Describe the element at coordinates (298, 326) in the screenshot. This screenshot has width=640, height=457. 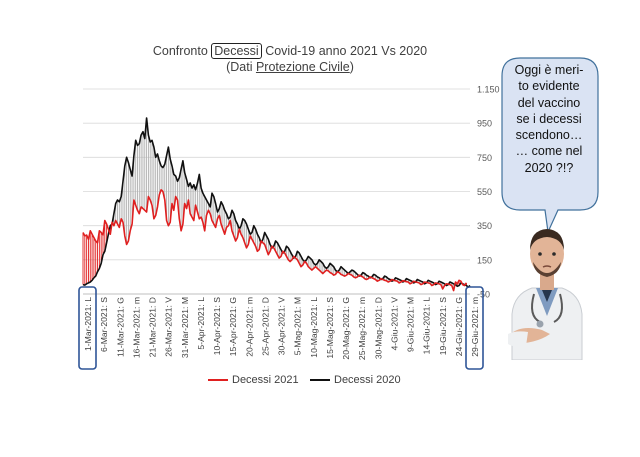
I see `x-tick-label: 5-Mag-2021: M` at that location.